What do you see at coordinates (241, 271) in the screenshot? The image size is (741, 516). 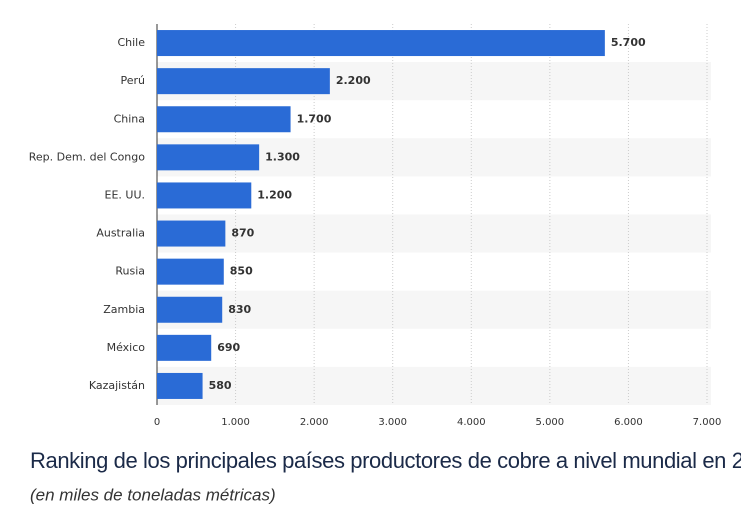 I see `value-label: 850` at bounding box center [241, 271].